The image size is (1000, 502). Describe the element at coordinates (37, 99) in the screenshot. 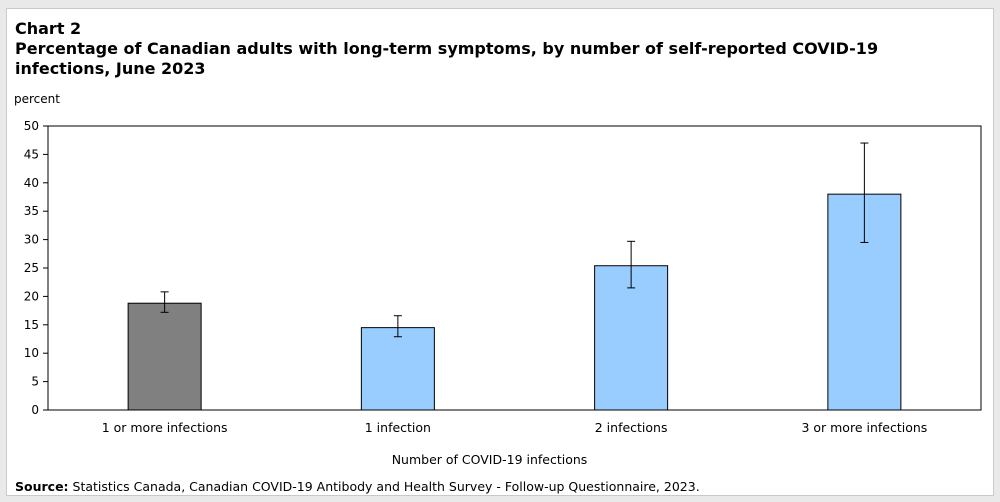

I see `y-axis-unit-label: percent` at that location.